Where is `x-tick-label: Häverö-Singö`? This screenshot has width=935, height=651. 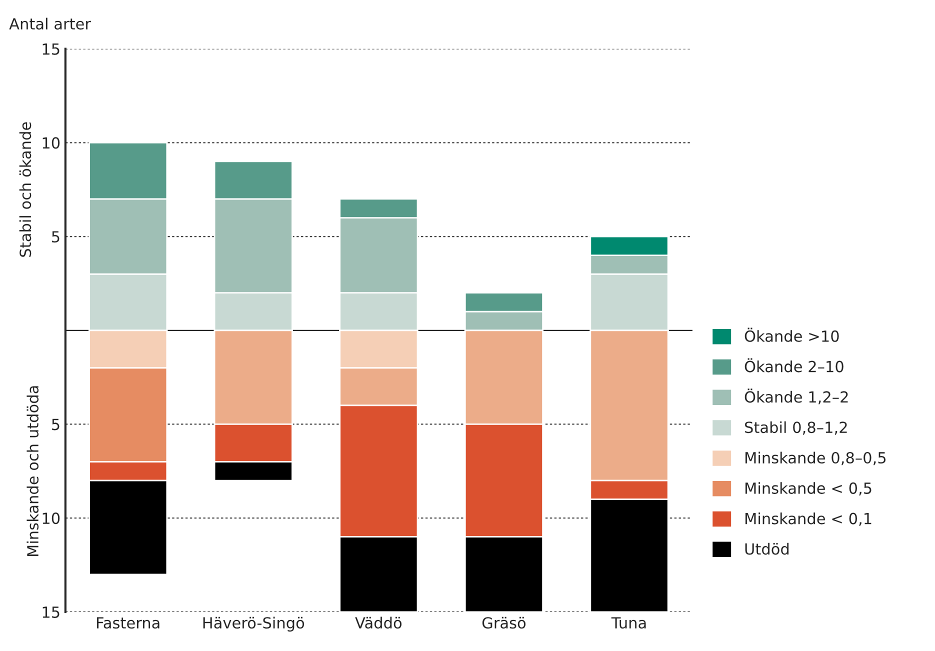
x-tick-label: Häverö-Singö is located at coordinates (253, 624).